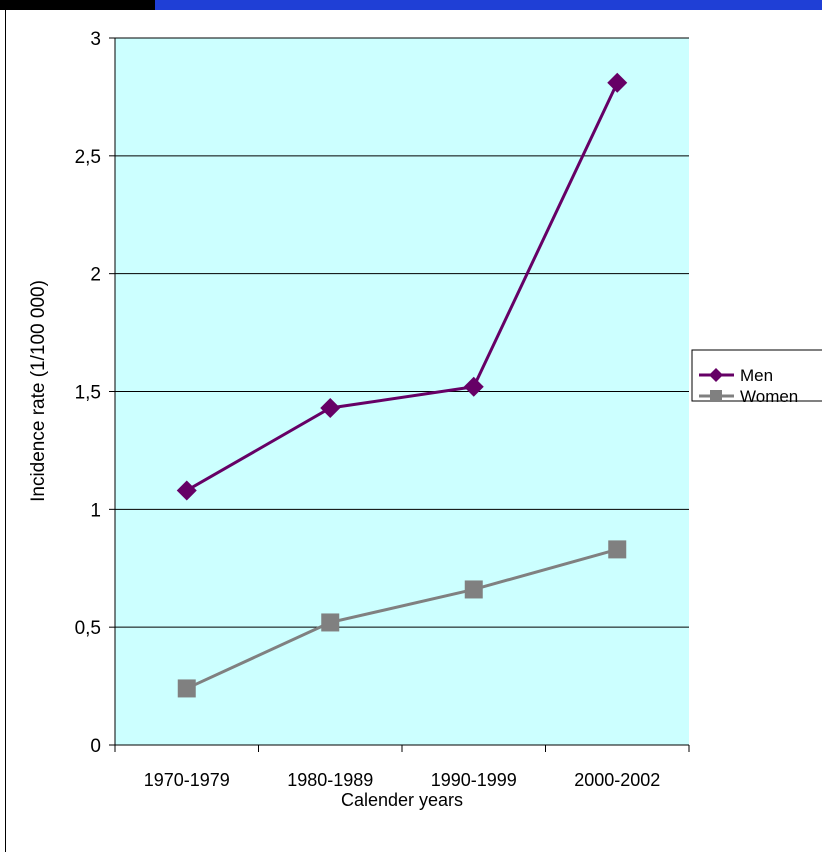 Image resolution: width=822 pixels, height=852 pixels. Describe the element at coordinates (95, 746) in the screenshot. I see `y-tick-label: 0` at that location.